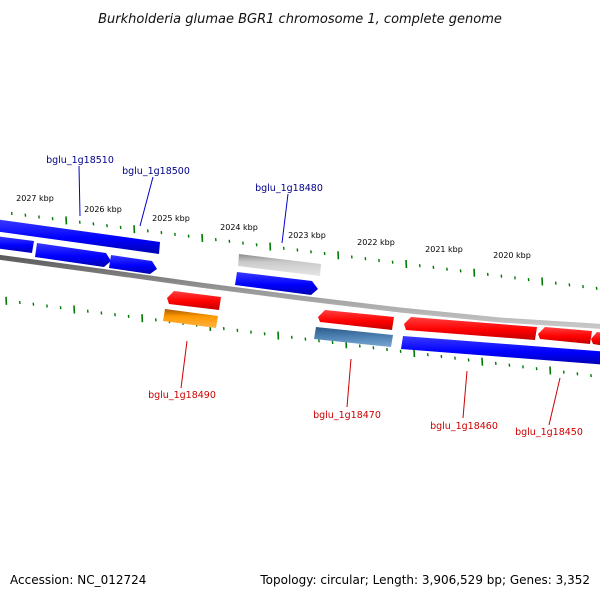 The height and width of the screenshot is (600, 600). Describe the element at coordinates (239, 227) in the screenshot. I see `tick-label: 2024 kbp` at that location.